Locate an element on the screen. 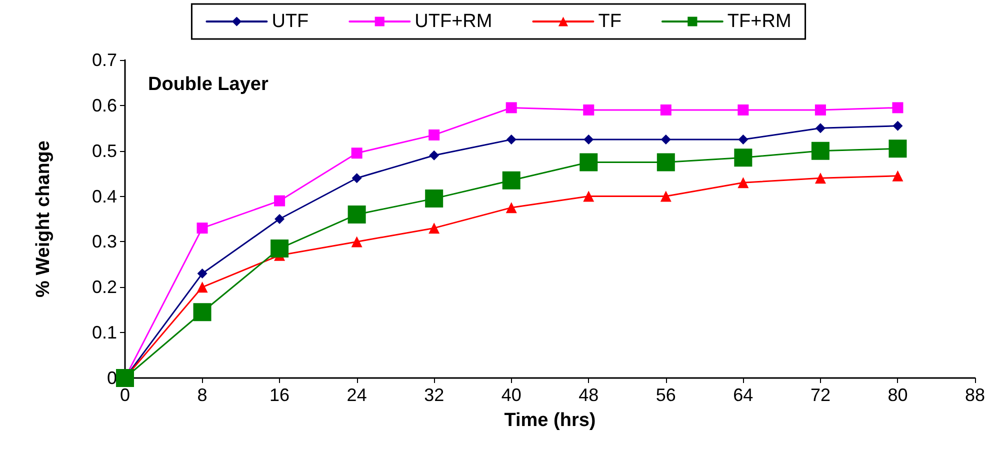 This screenshot has width=997, height=454. x-tick-label: 64 is located at coordinates (743, 395).